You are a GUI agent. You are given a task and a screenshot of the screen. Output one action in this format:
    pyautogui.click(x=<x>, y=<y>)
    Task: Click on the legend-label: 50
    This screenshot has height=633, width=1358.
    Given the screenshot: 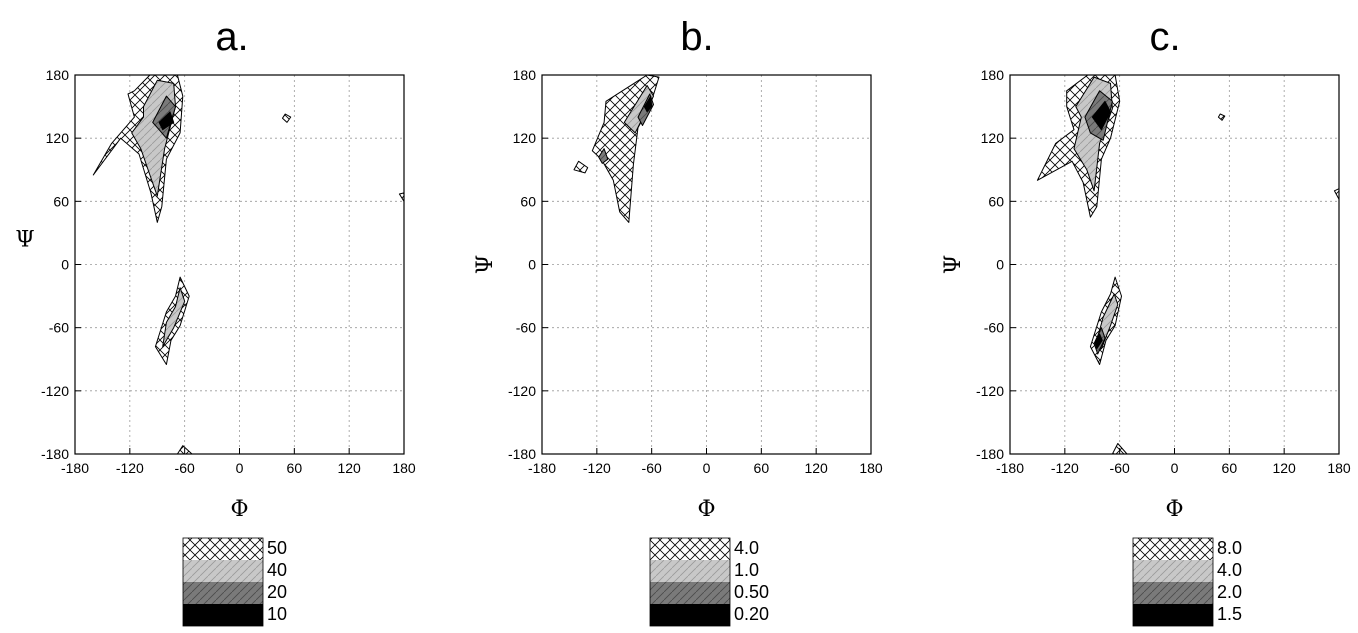 What is the action you would take?
    pyautogui.click(x=277, y=548)
    